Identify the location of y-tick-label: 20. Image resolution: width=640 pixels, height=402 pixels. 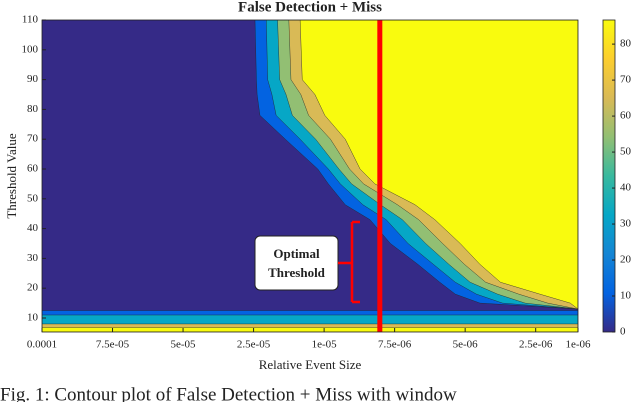
(33, 288).